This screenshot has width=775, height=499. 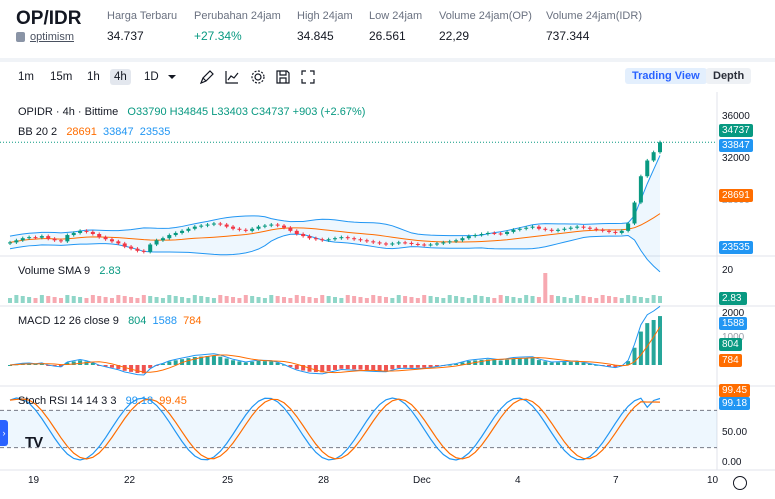 What do you see at coordinates (732, 462) in the screenshot?
I see `stoch-tick: 0.00` at bounding box center [732, 462].